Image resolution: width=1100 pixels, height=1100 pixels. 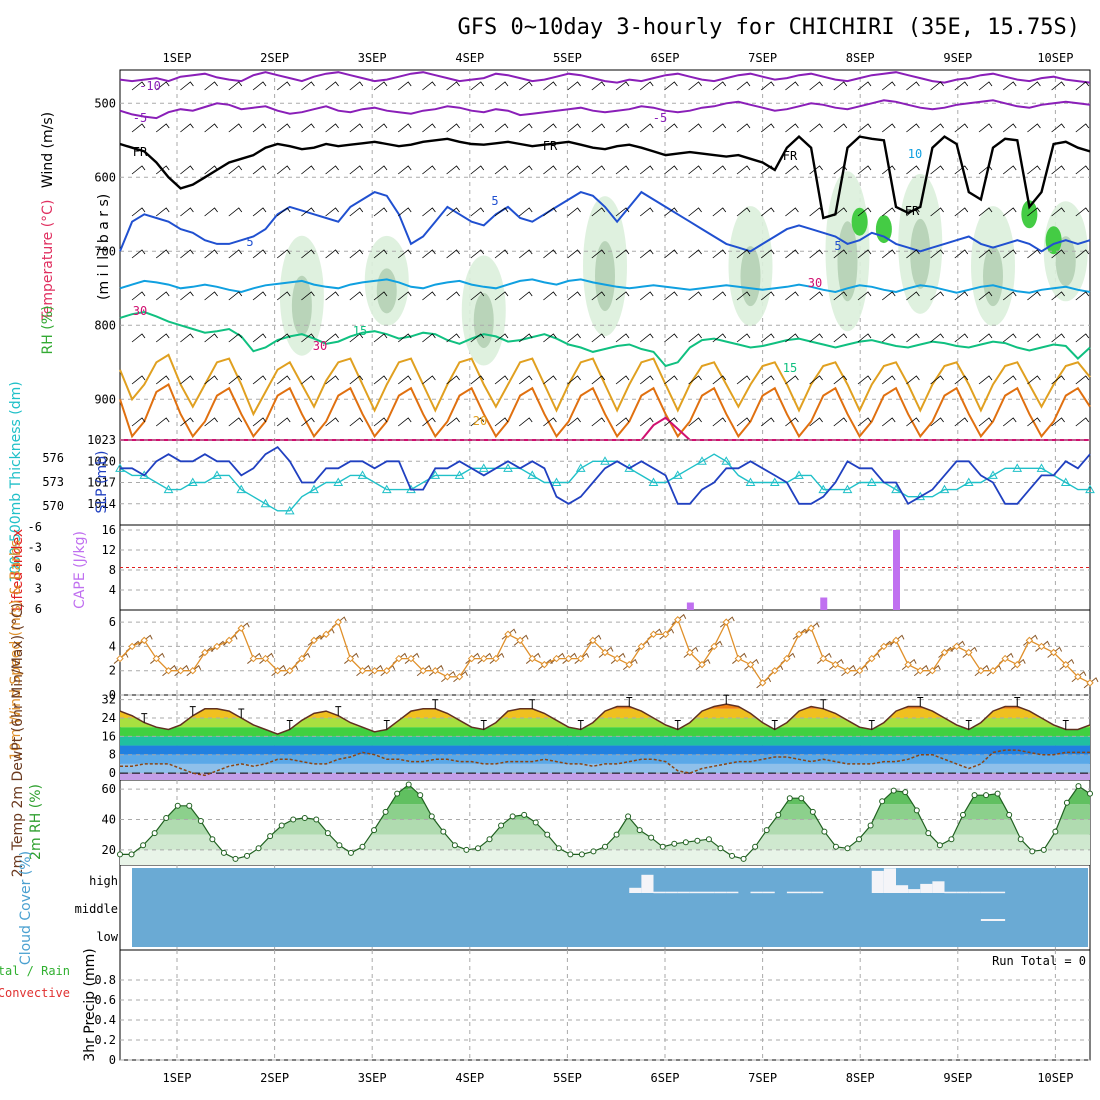 What do you see at coordinates (605, 750) in the screenshot?
I see `temp-band` at bounding box center [605, 750].